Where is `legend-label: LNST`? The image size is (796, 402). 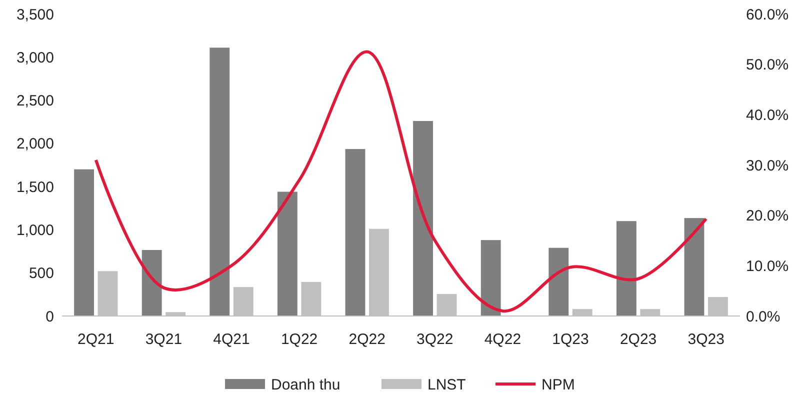
legend-label: LNST is located at coordinates (447, 385).